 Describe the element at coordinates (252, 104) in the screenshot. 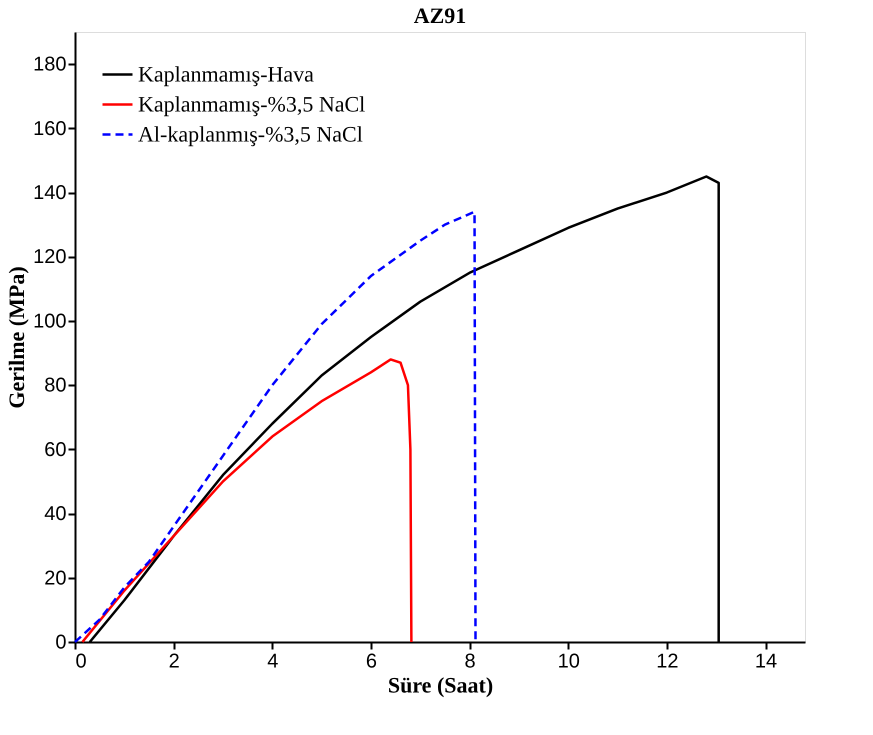

I see `legend-label: Kaplanmamış-%3,5 NaCl` at that location.